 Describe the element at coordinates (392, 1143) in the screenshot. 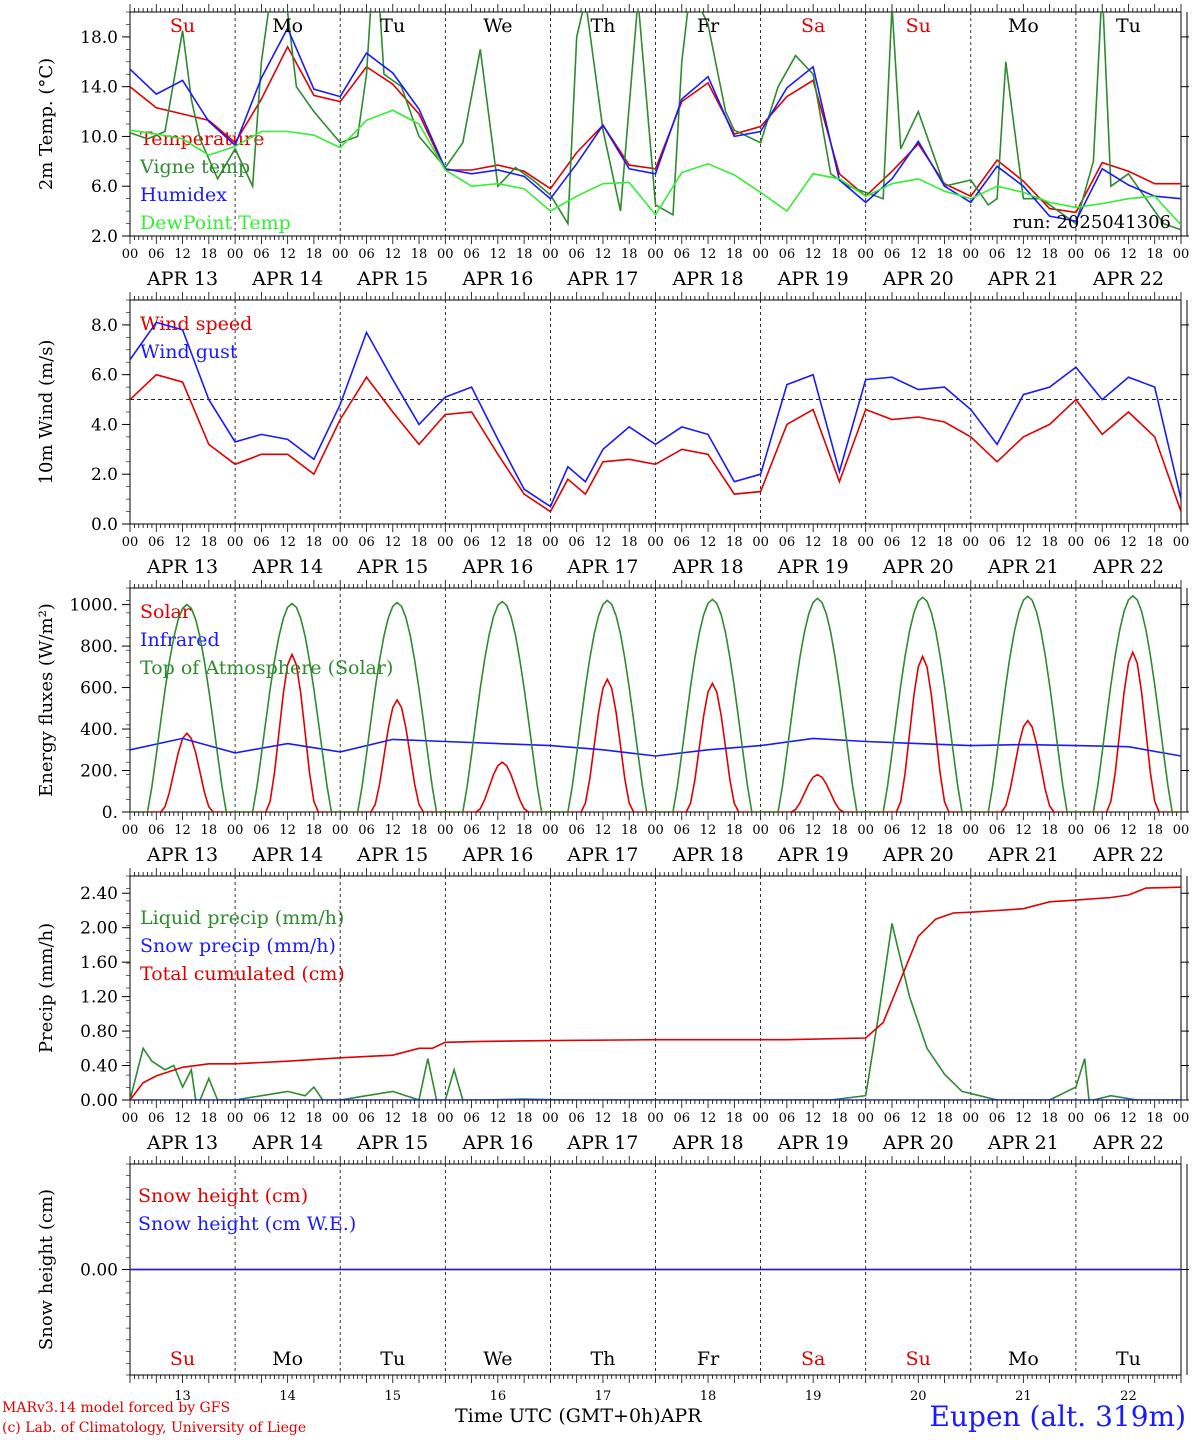

I see `date-label: APR 15` at that location.